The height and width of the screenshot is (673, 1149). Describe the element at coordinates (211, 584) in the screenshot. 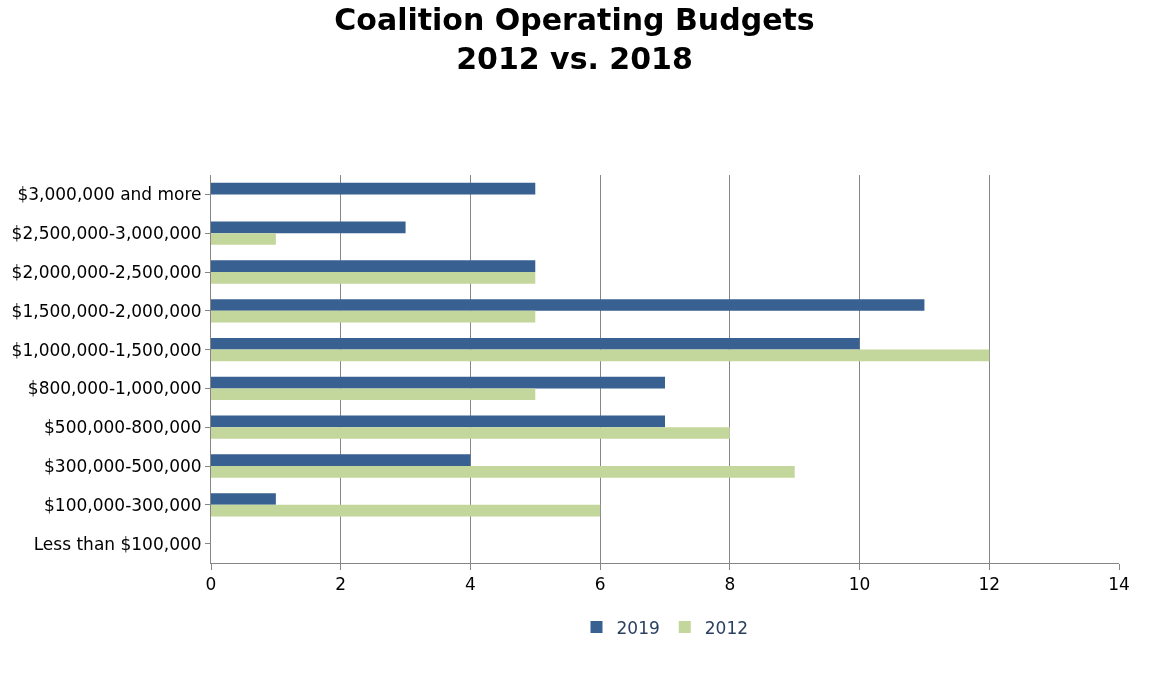

I see `x-tick-label: 0` at that location.